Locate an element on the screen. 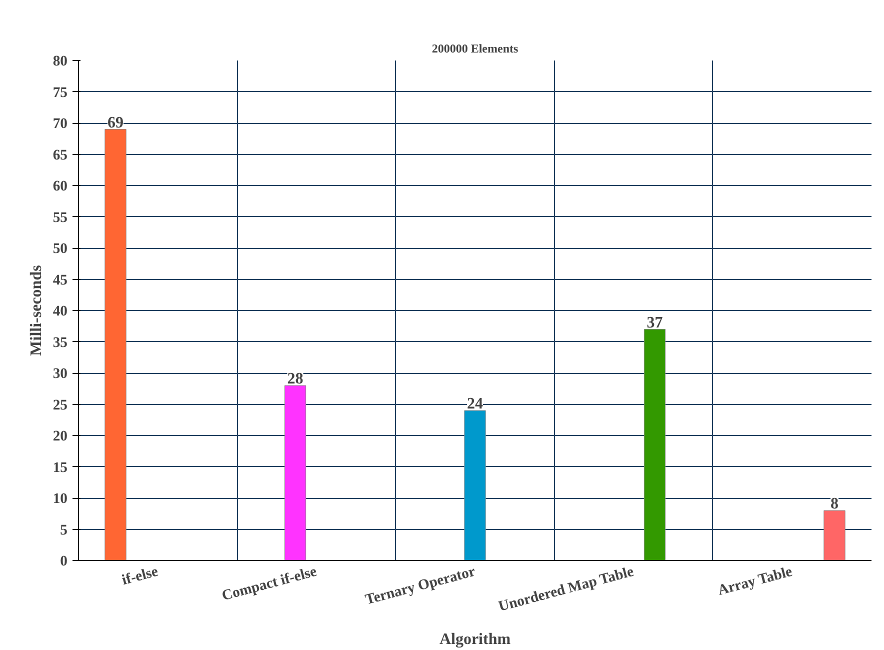 Image resolution: width=884 pixels, height=650 pixels. y-tick-label: 20 is located at coordinates (60, 436).